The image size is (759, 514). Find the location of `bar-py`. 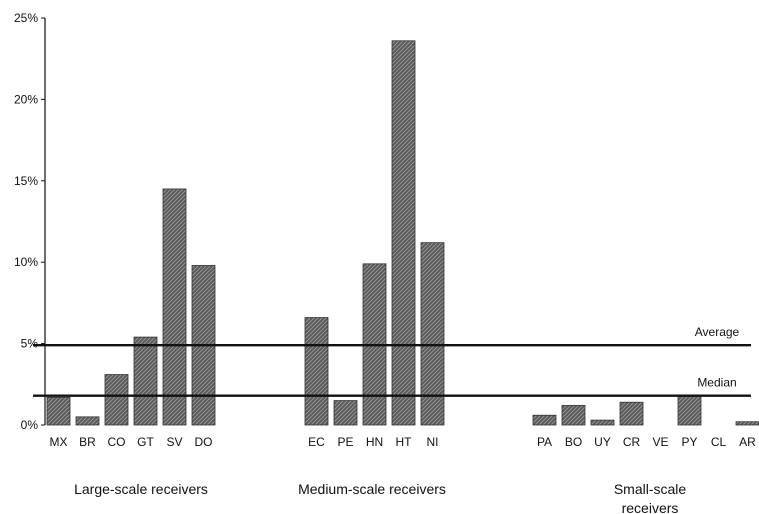

bar-py is located at coordinates (689, 410).